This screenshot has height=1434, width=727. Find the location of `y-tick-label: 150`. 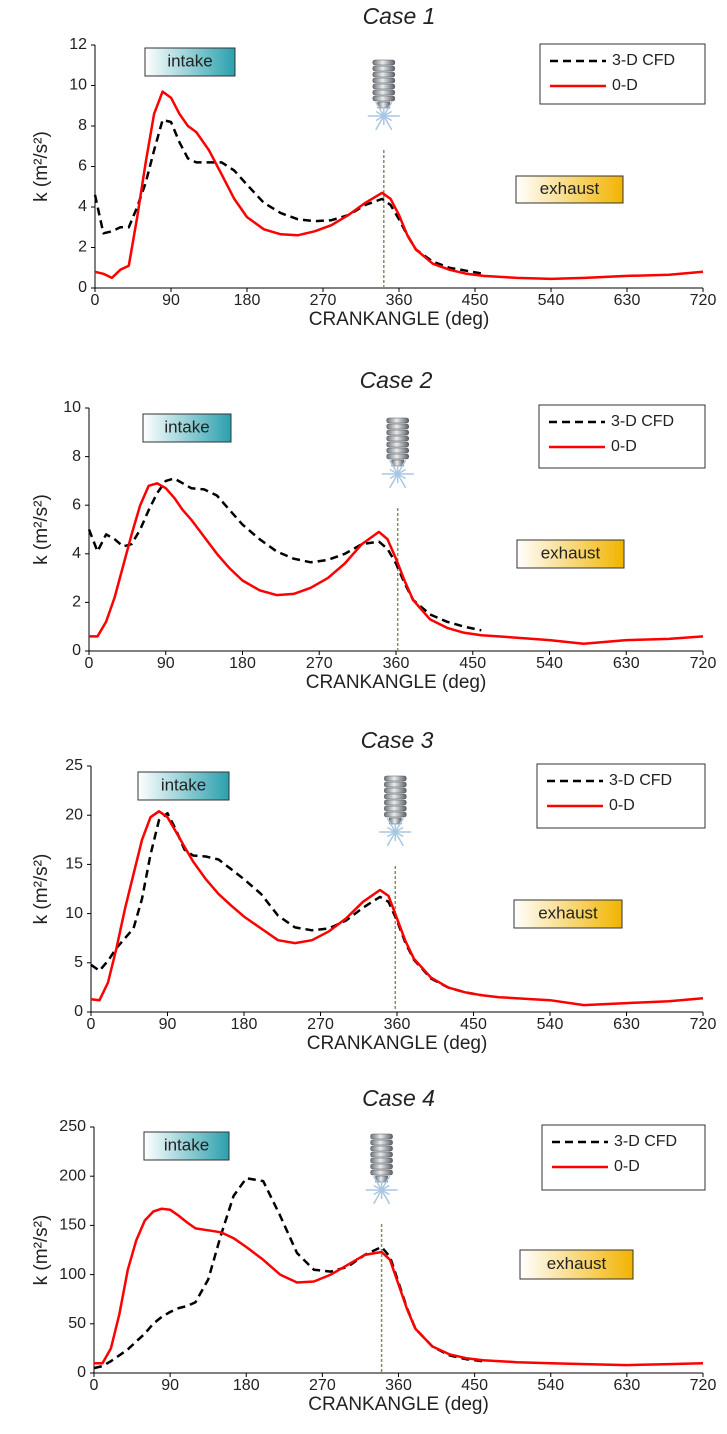

y-tick-label: 150 is located at coordinates (72, 1225).